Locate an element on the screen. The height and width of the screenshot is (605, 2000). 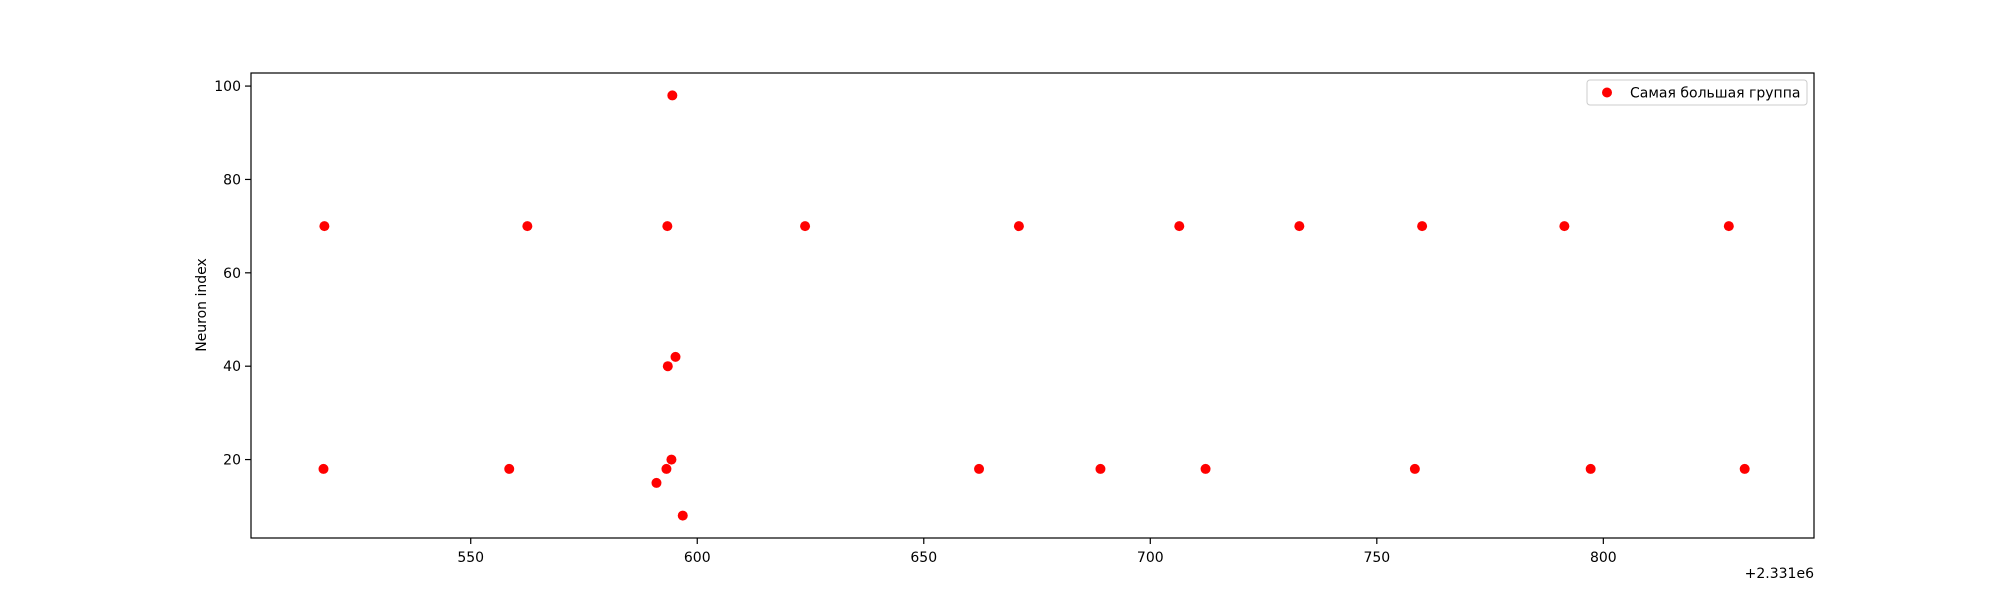
y-tick-label: 60 is located at coordinates (232, 274).